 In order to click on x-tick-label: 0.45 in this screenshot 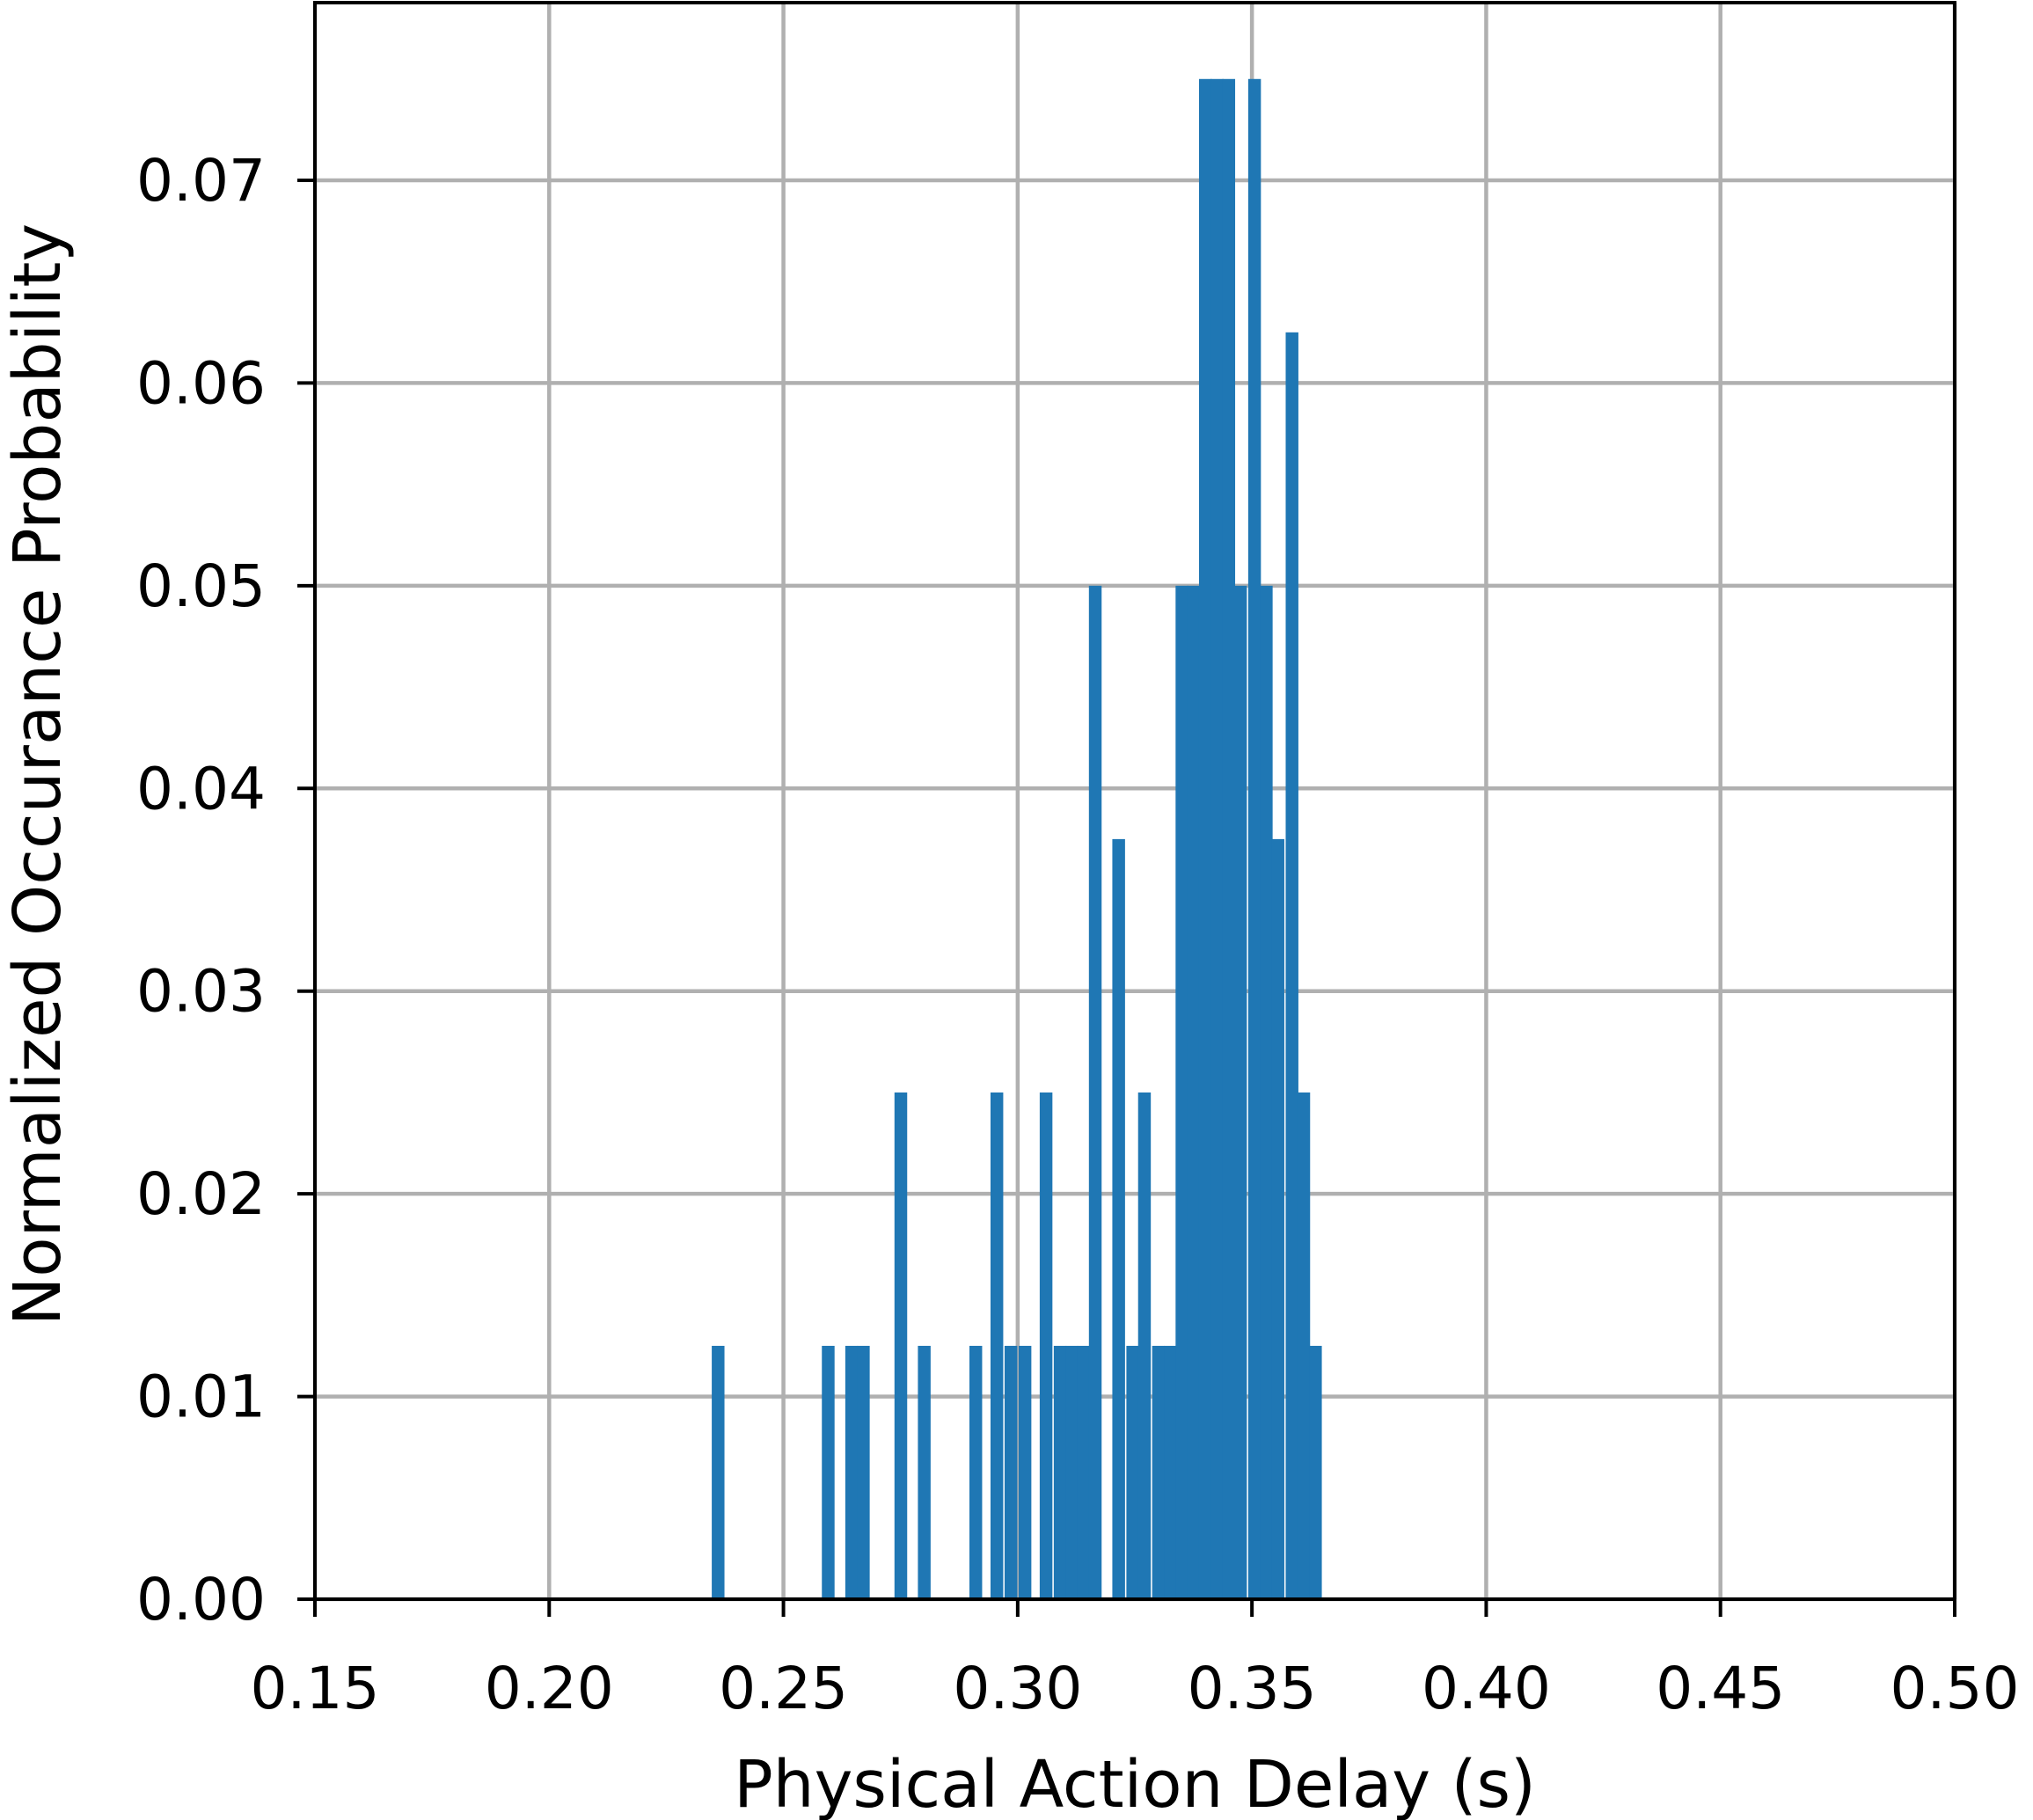, I will do `click(1721, 1688)`.